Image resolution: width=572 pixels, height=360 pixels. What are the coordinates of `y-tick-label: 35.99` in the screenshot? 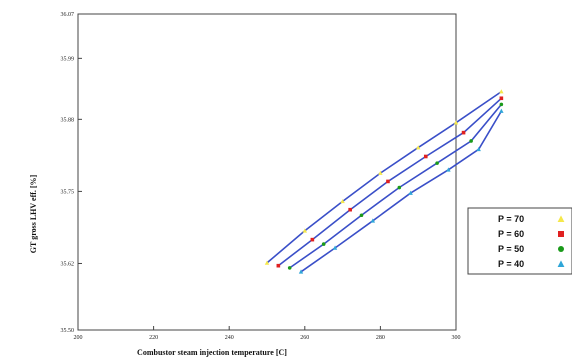 It's located at (68, 59).